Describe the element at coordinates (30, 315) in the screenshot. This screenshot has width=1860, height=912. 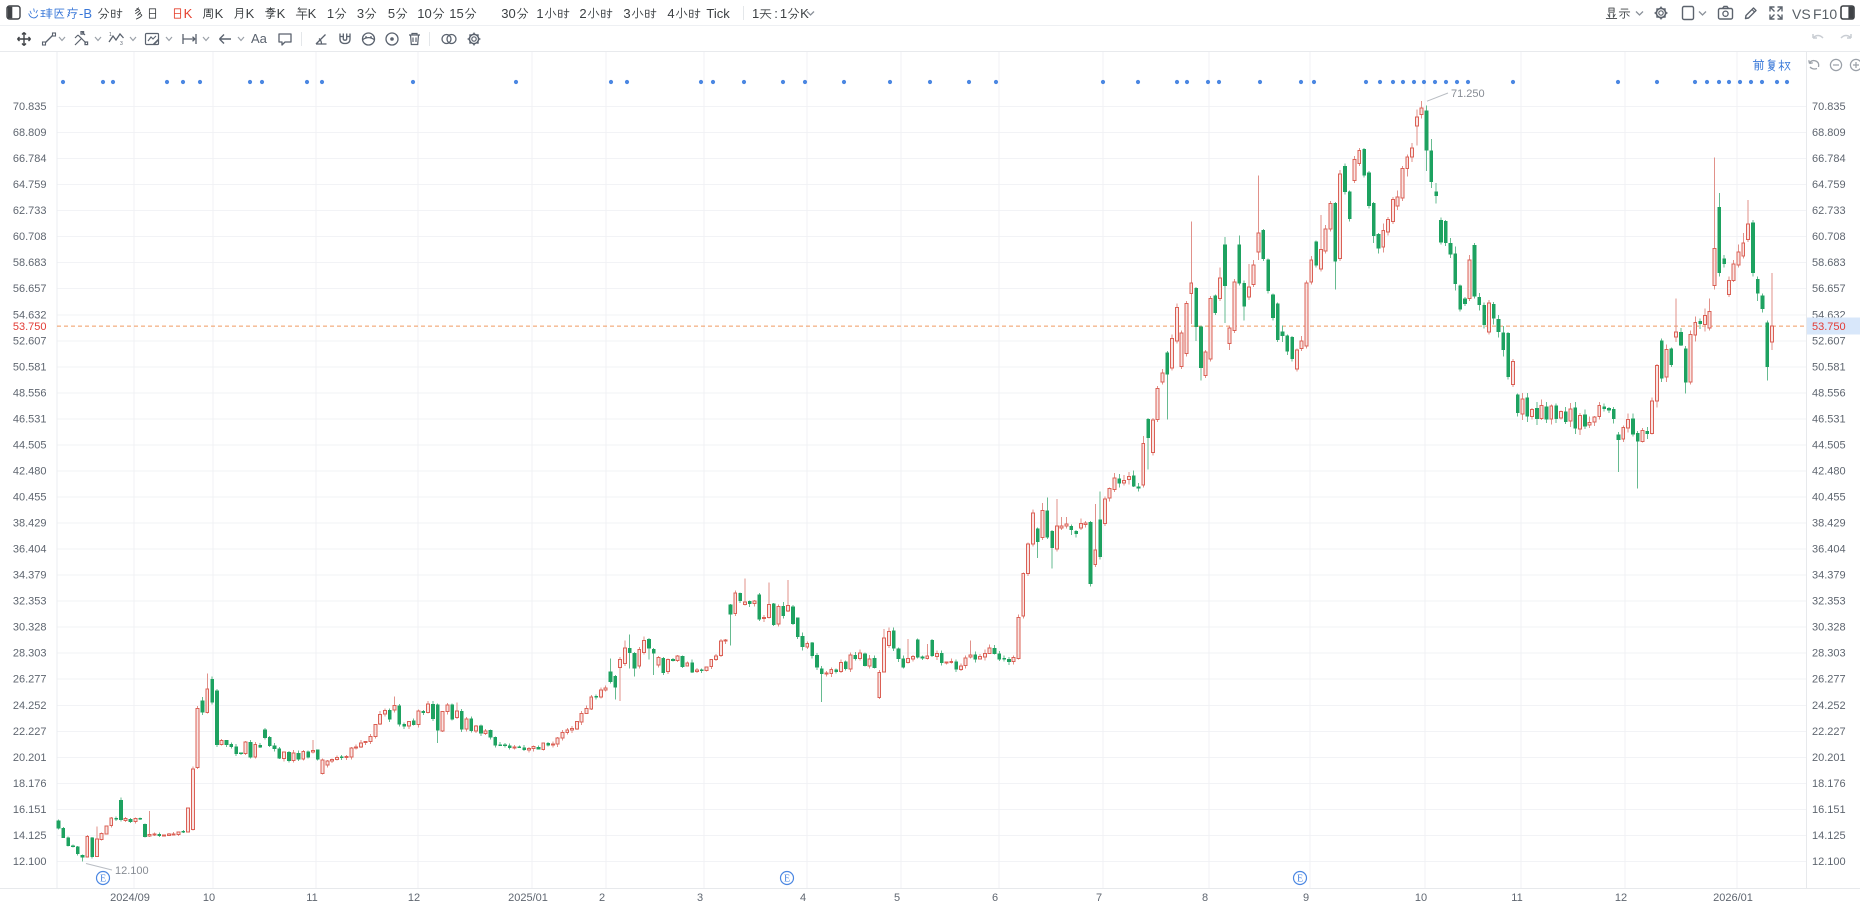
I see `svg-text: 54.632` at that location.